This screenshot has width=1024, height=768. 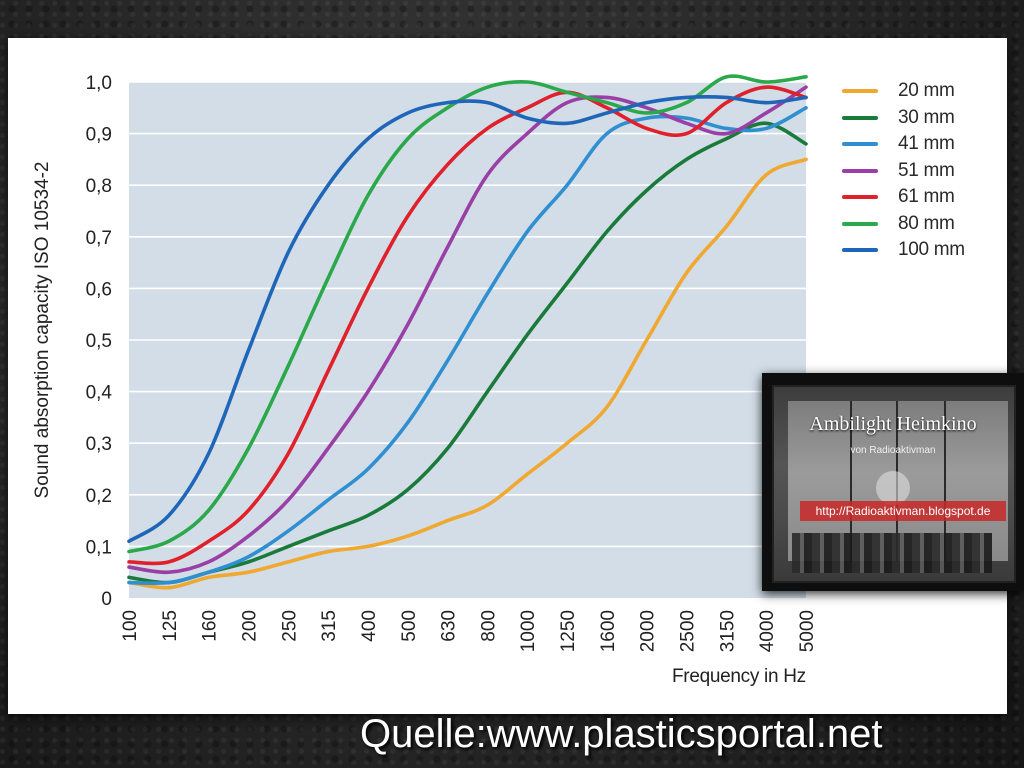 I want to click on inset-title: Ambilight Heimkino, so click(x=893, y=424).